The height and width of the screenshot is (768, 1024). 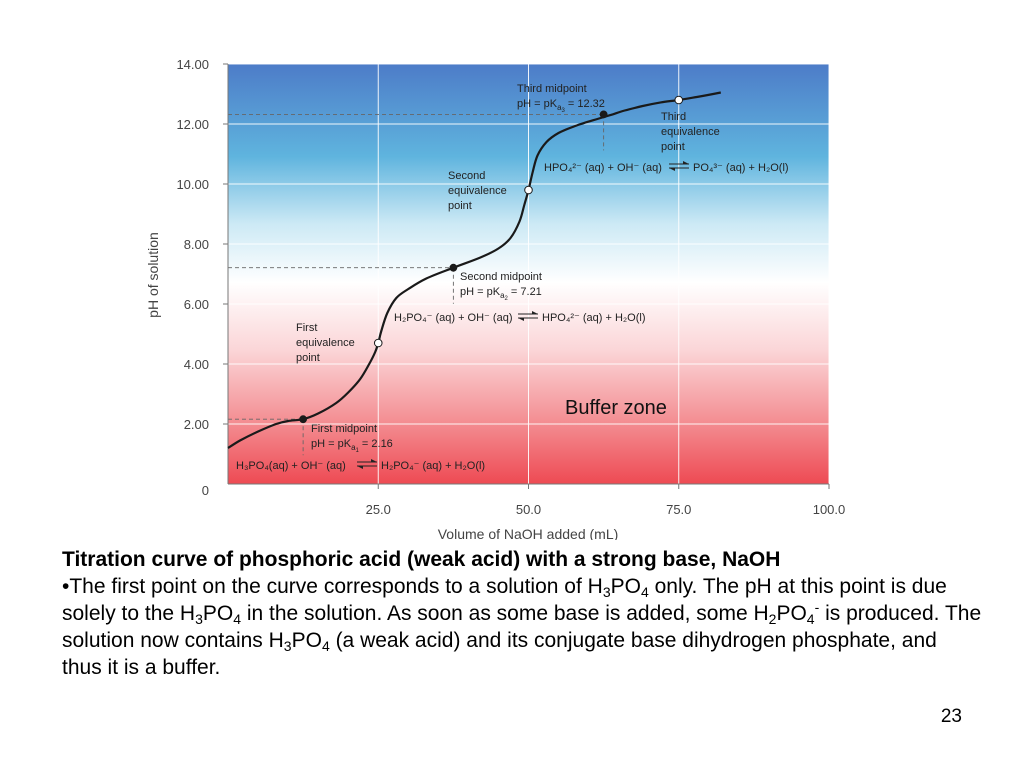 What do you see at coordinates (192, 184) in the screenshot?
I see `y-tick-label: 10.00` at bounding box center [192, 184].